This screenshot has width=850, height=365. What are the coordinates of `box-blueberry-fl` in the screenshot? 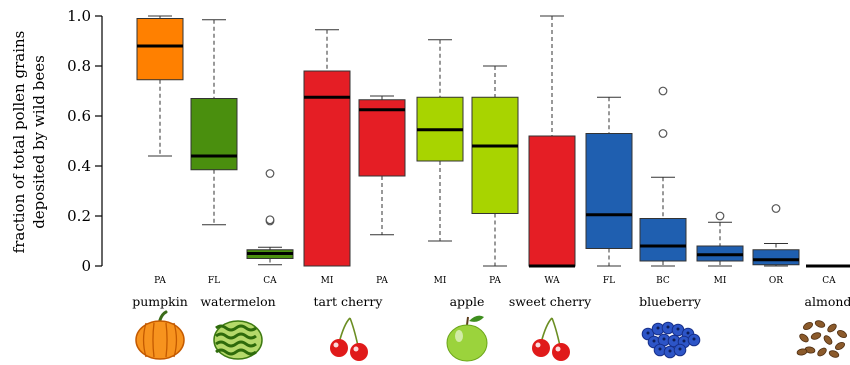 It's located at (609, 181).